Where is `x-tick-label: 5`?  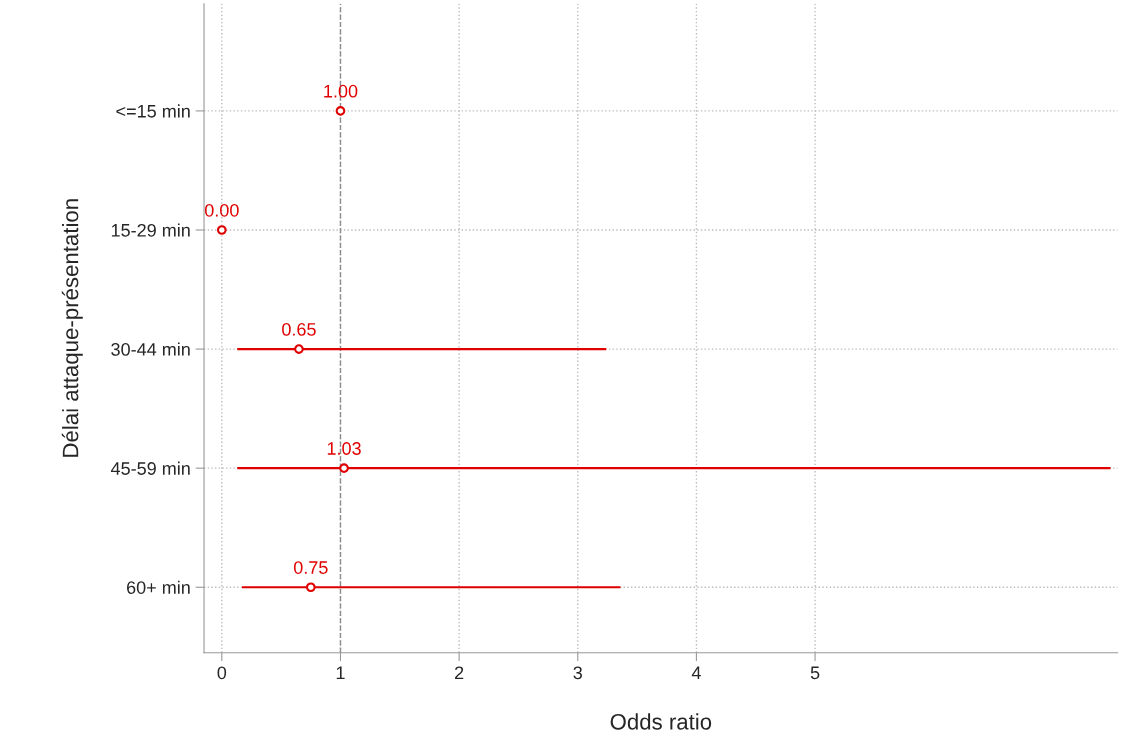
x-tick-label: 5 is located at coordinates (815, 673).